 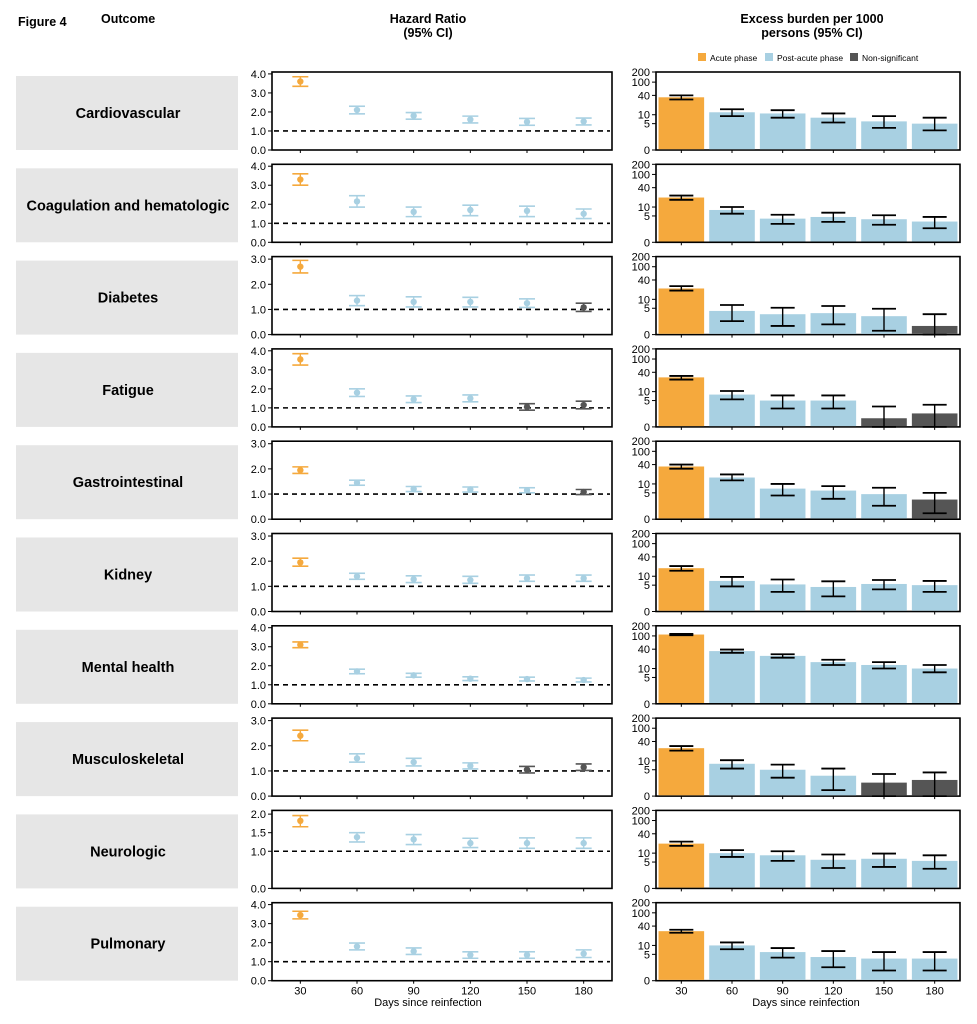 What do you see at coordinates (934, 992) in the screenshot?
I see `eb-x-tick-label: 180` at bounding box center [934, 992].